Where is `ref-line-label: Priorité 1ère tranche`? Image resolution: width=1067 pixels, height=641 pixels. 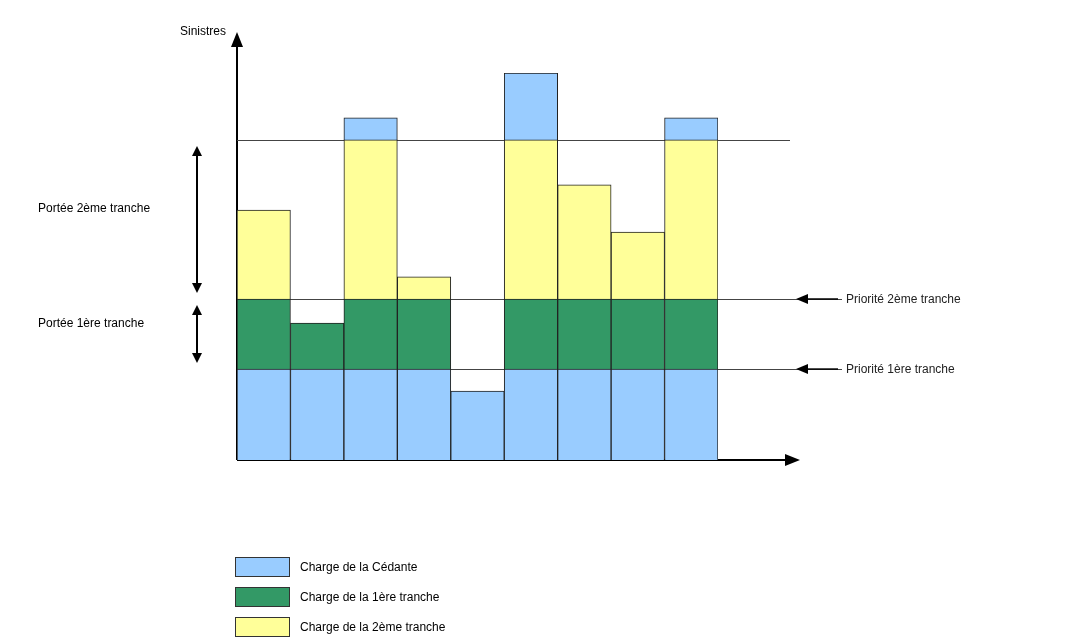
ref-line-label: Priorité 1ère tranche is located at coordinates (901, 368).